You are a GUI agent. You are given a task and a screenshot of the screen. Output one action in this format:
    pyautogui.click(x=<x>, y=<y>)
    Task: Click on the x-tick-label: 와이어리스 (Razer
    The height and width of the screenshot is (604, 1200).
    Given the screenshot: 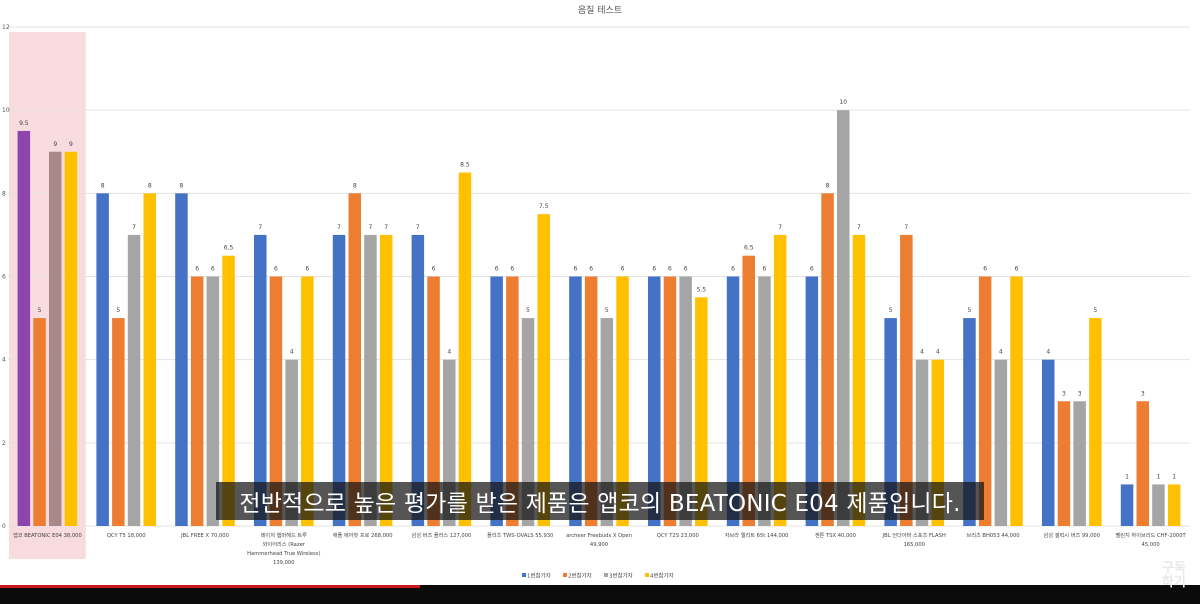 What is the action you would take?
    pyautogui.click(x=284, y=544)
    